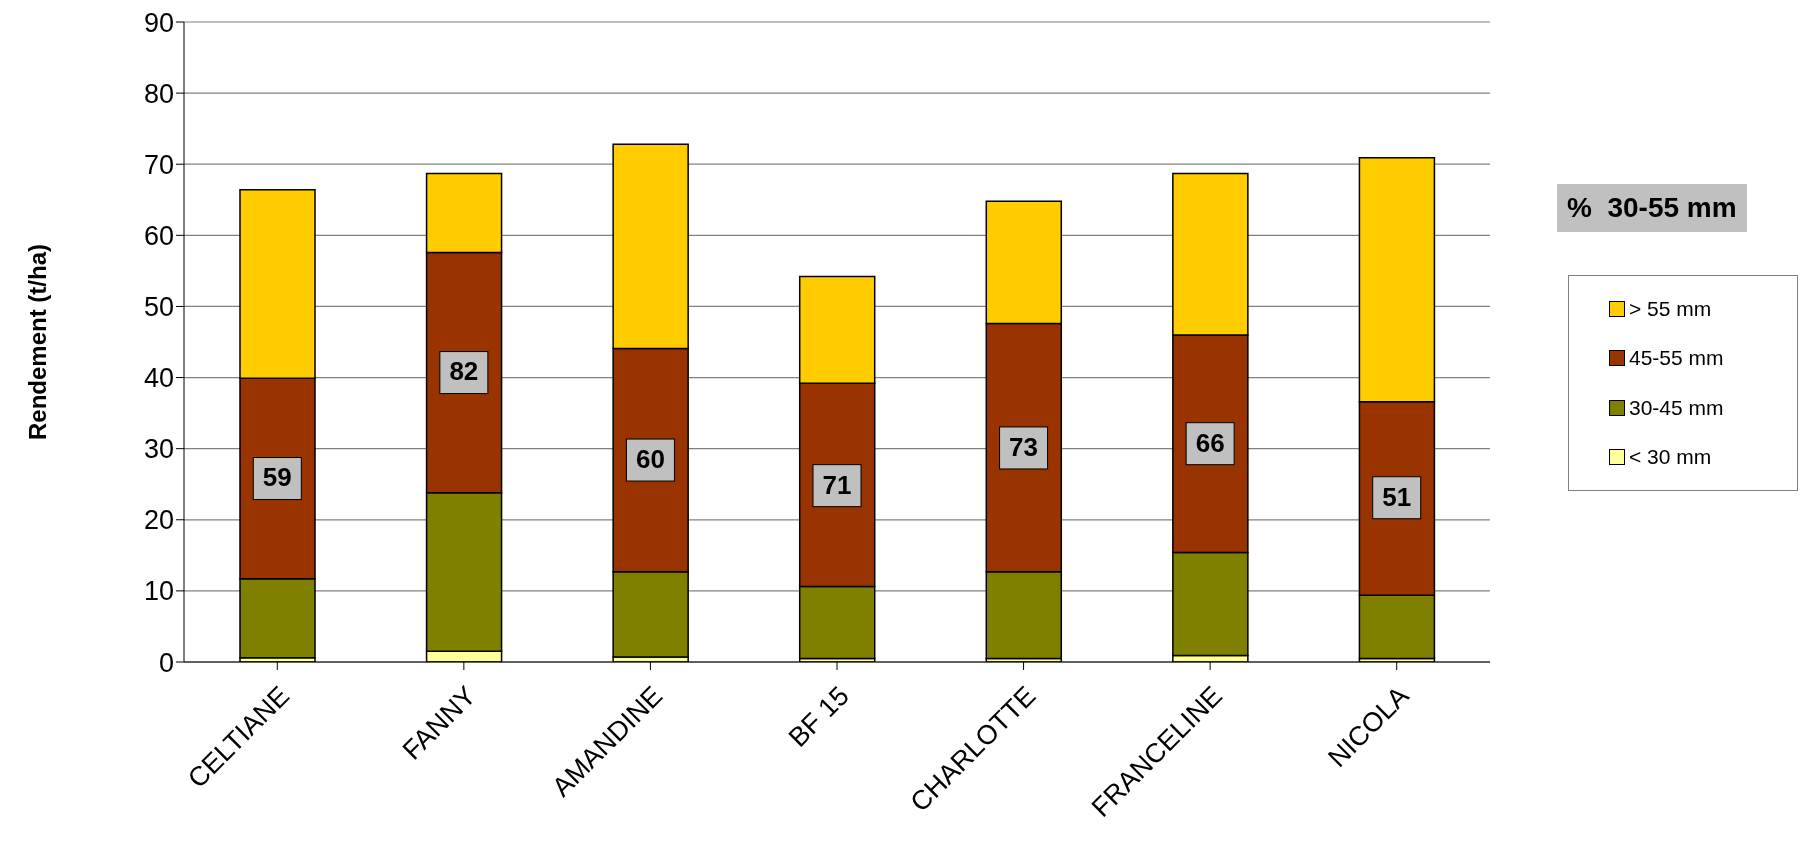 The height and width of the screenshot is (860, 1800). Describe the element at coordinates (166, 662) in the screenshot. I see `y-tick-label: 0` at that location.